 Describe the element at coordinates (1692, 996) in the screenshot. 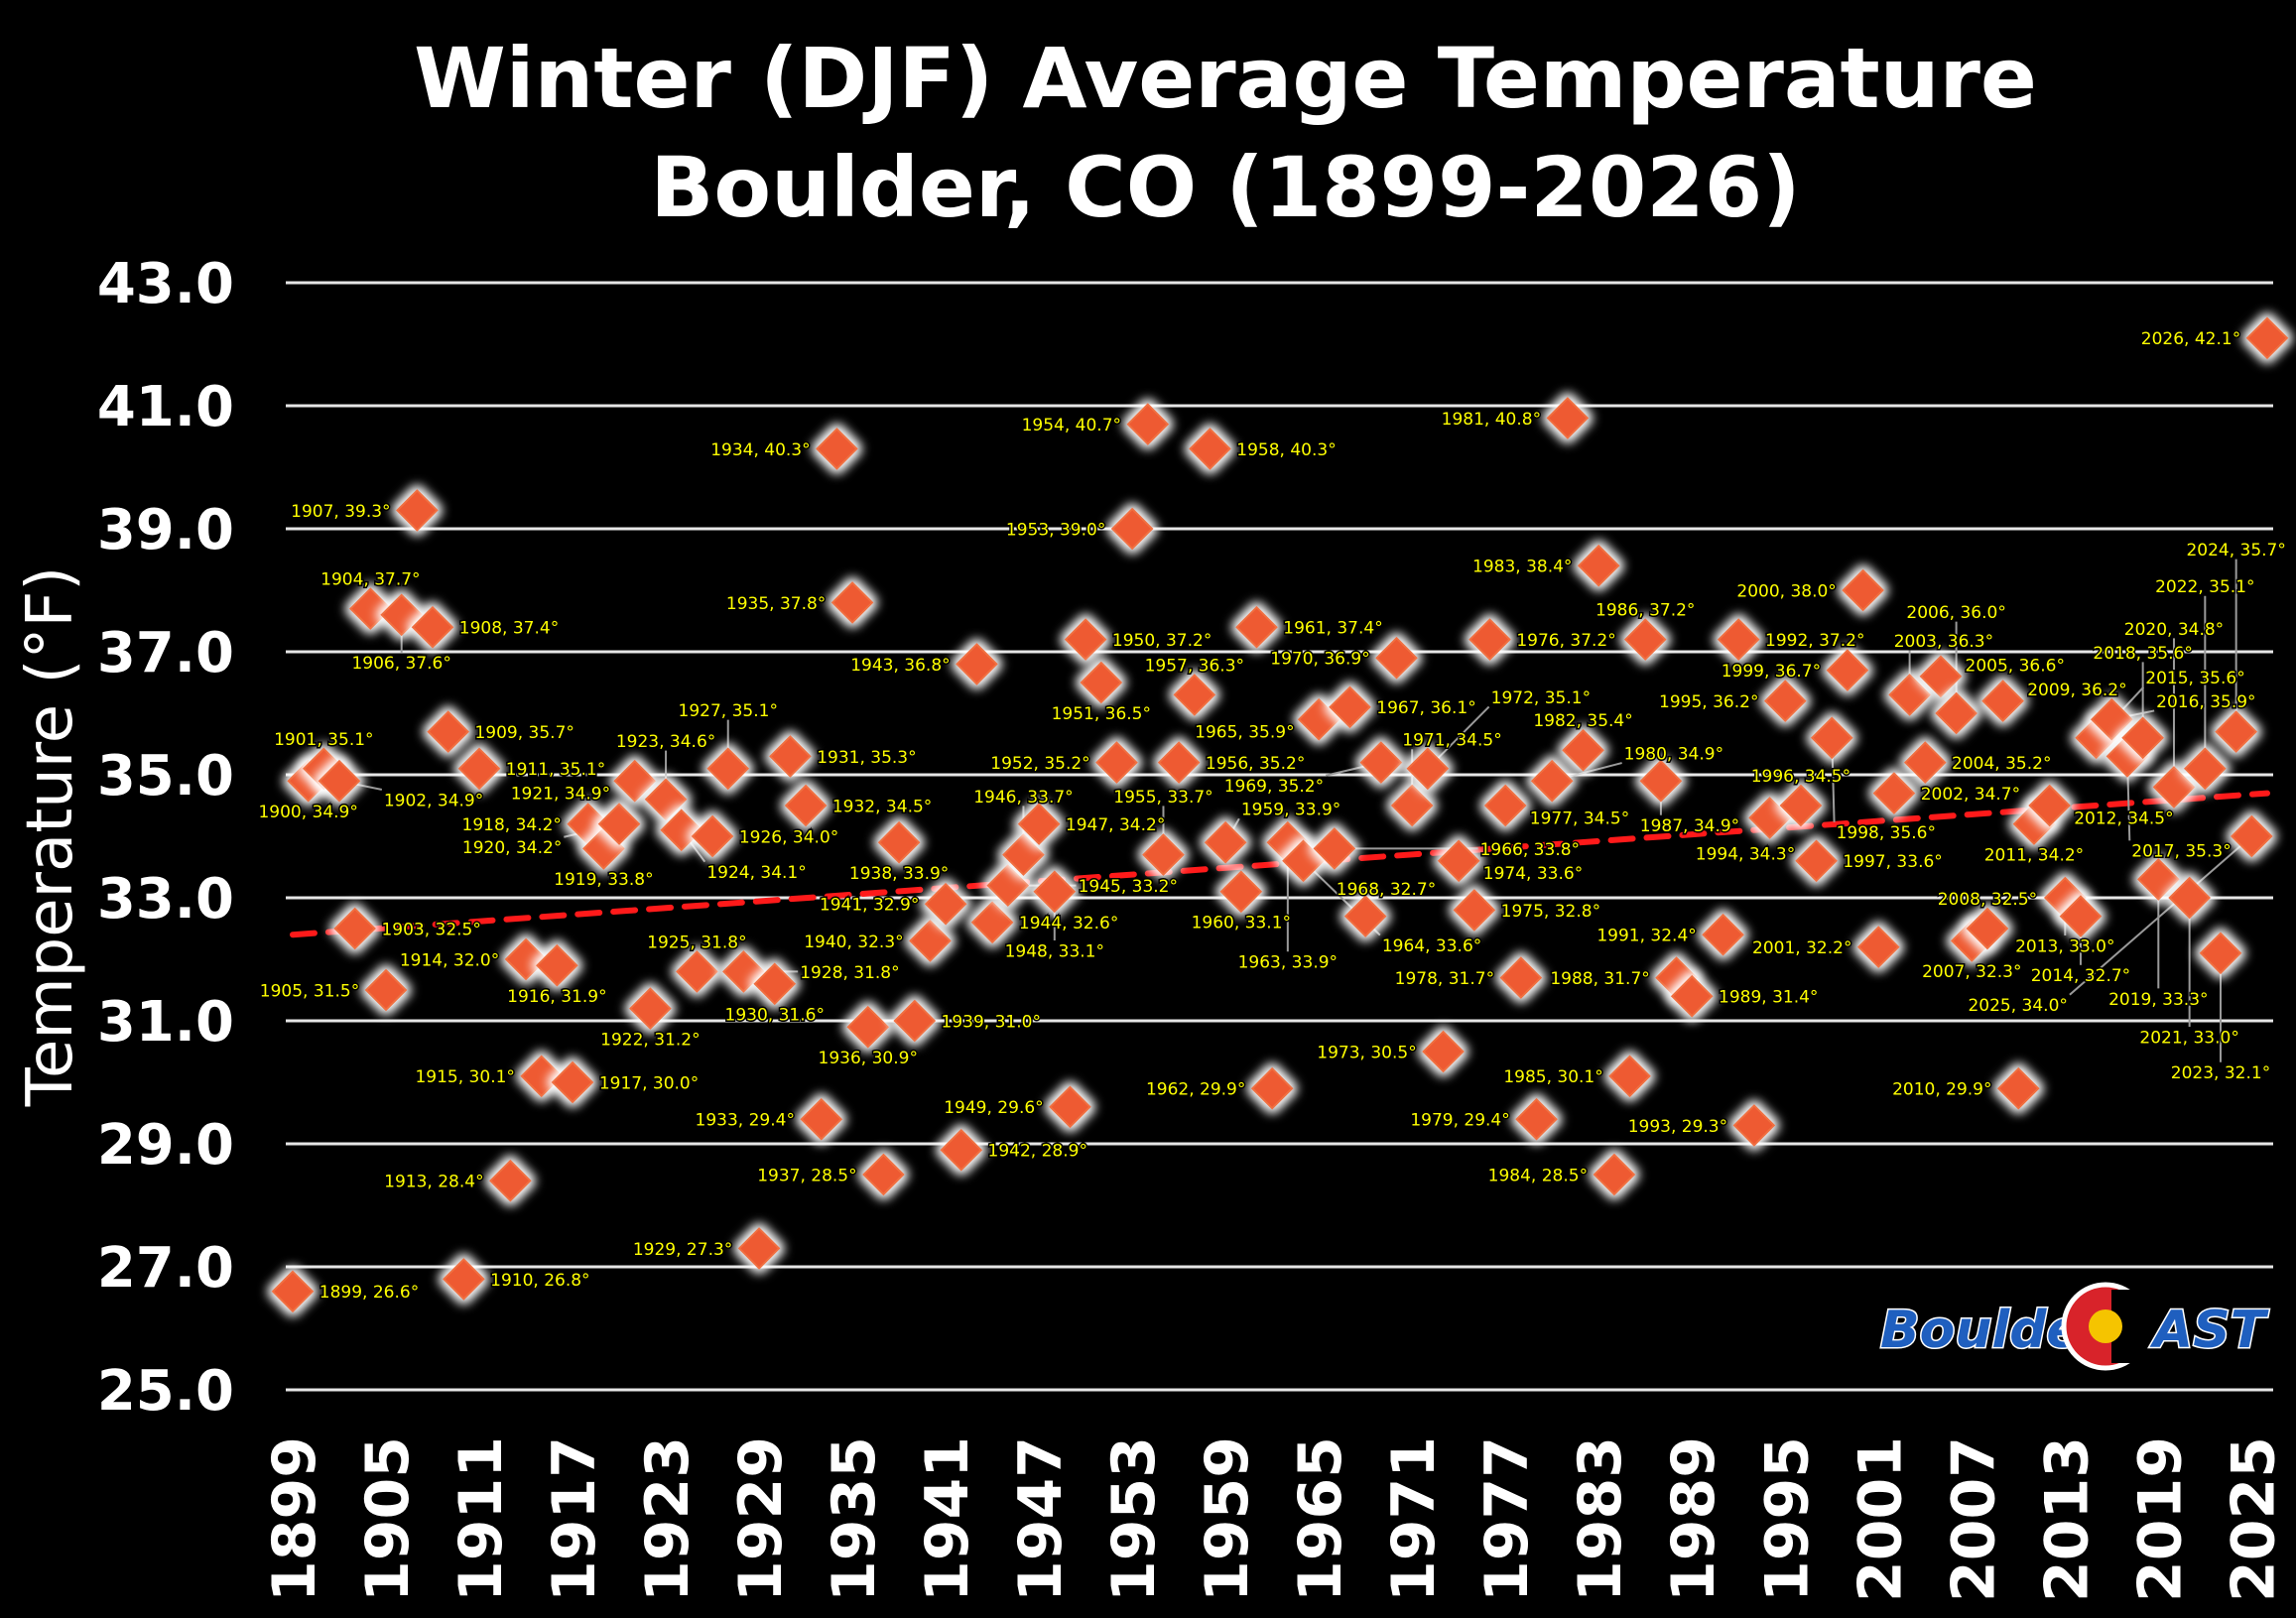

I see `data-point-1989` at that location.